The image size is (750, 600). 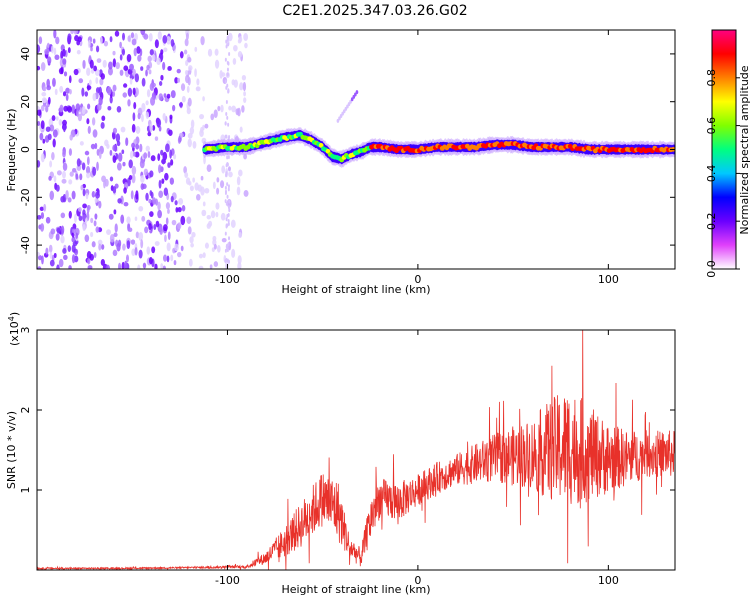 I want to click on echo-speckle, so click(x=347, y=106).